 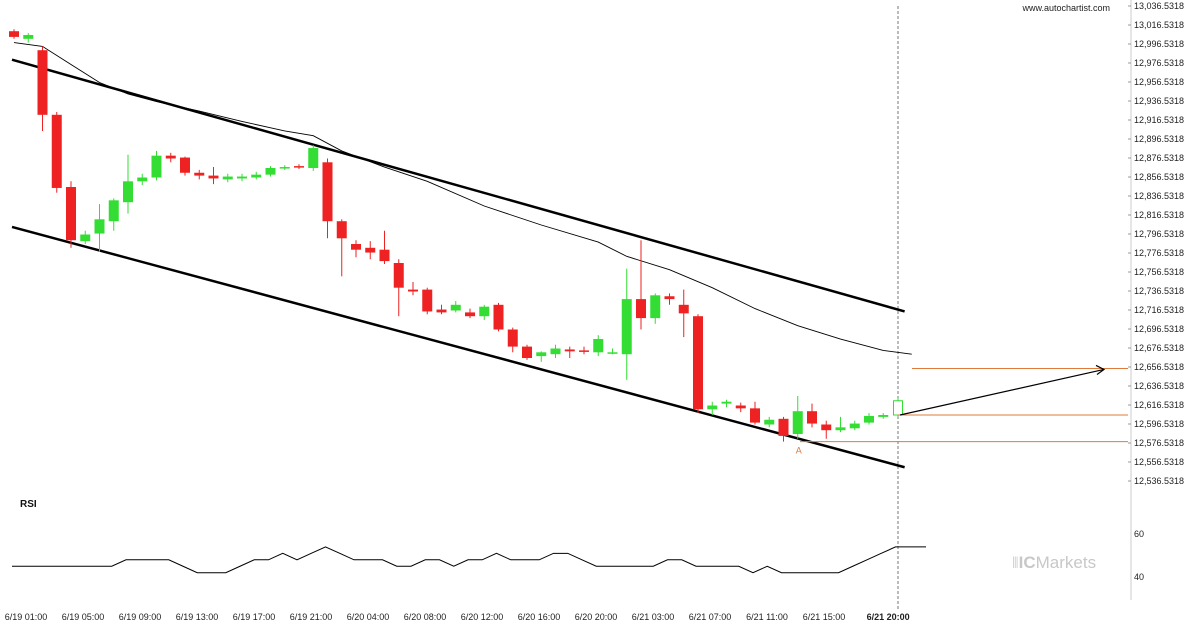 What do you see at coordinates (197, 617) in the screenshot?
I see `time-tick-label: 6/19 13:00` at bounding box center [197, 617].